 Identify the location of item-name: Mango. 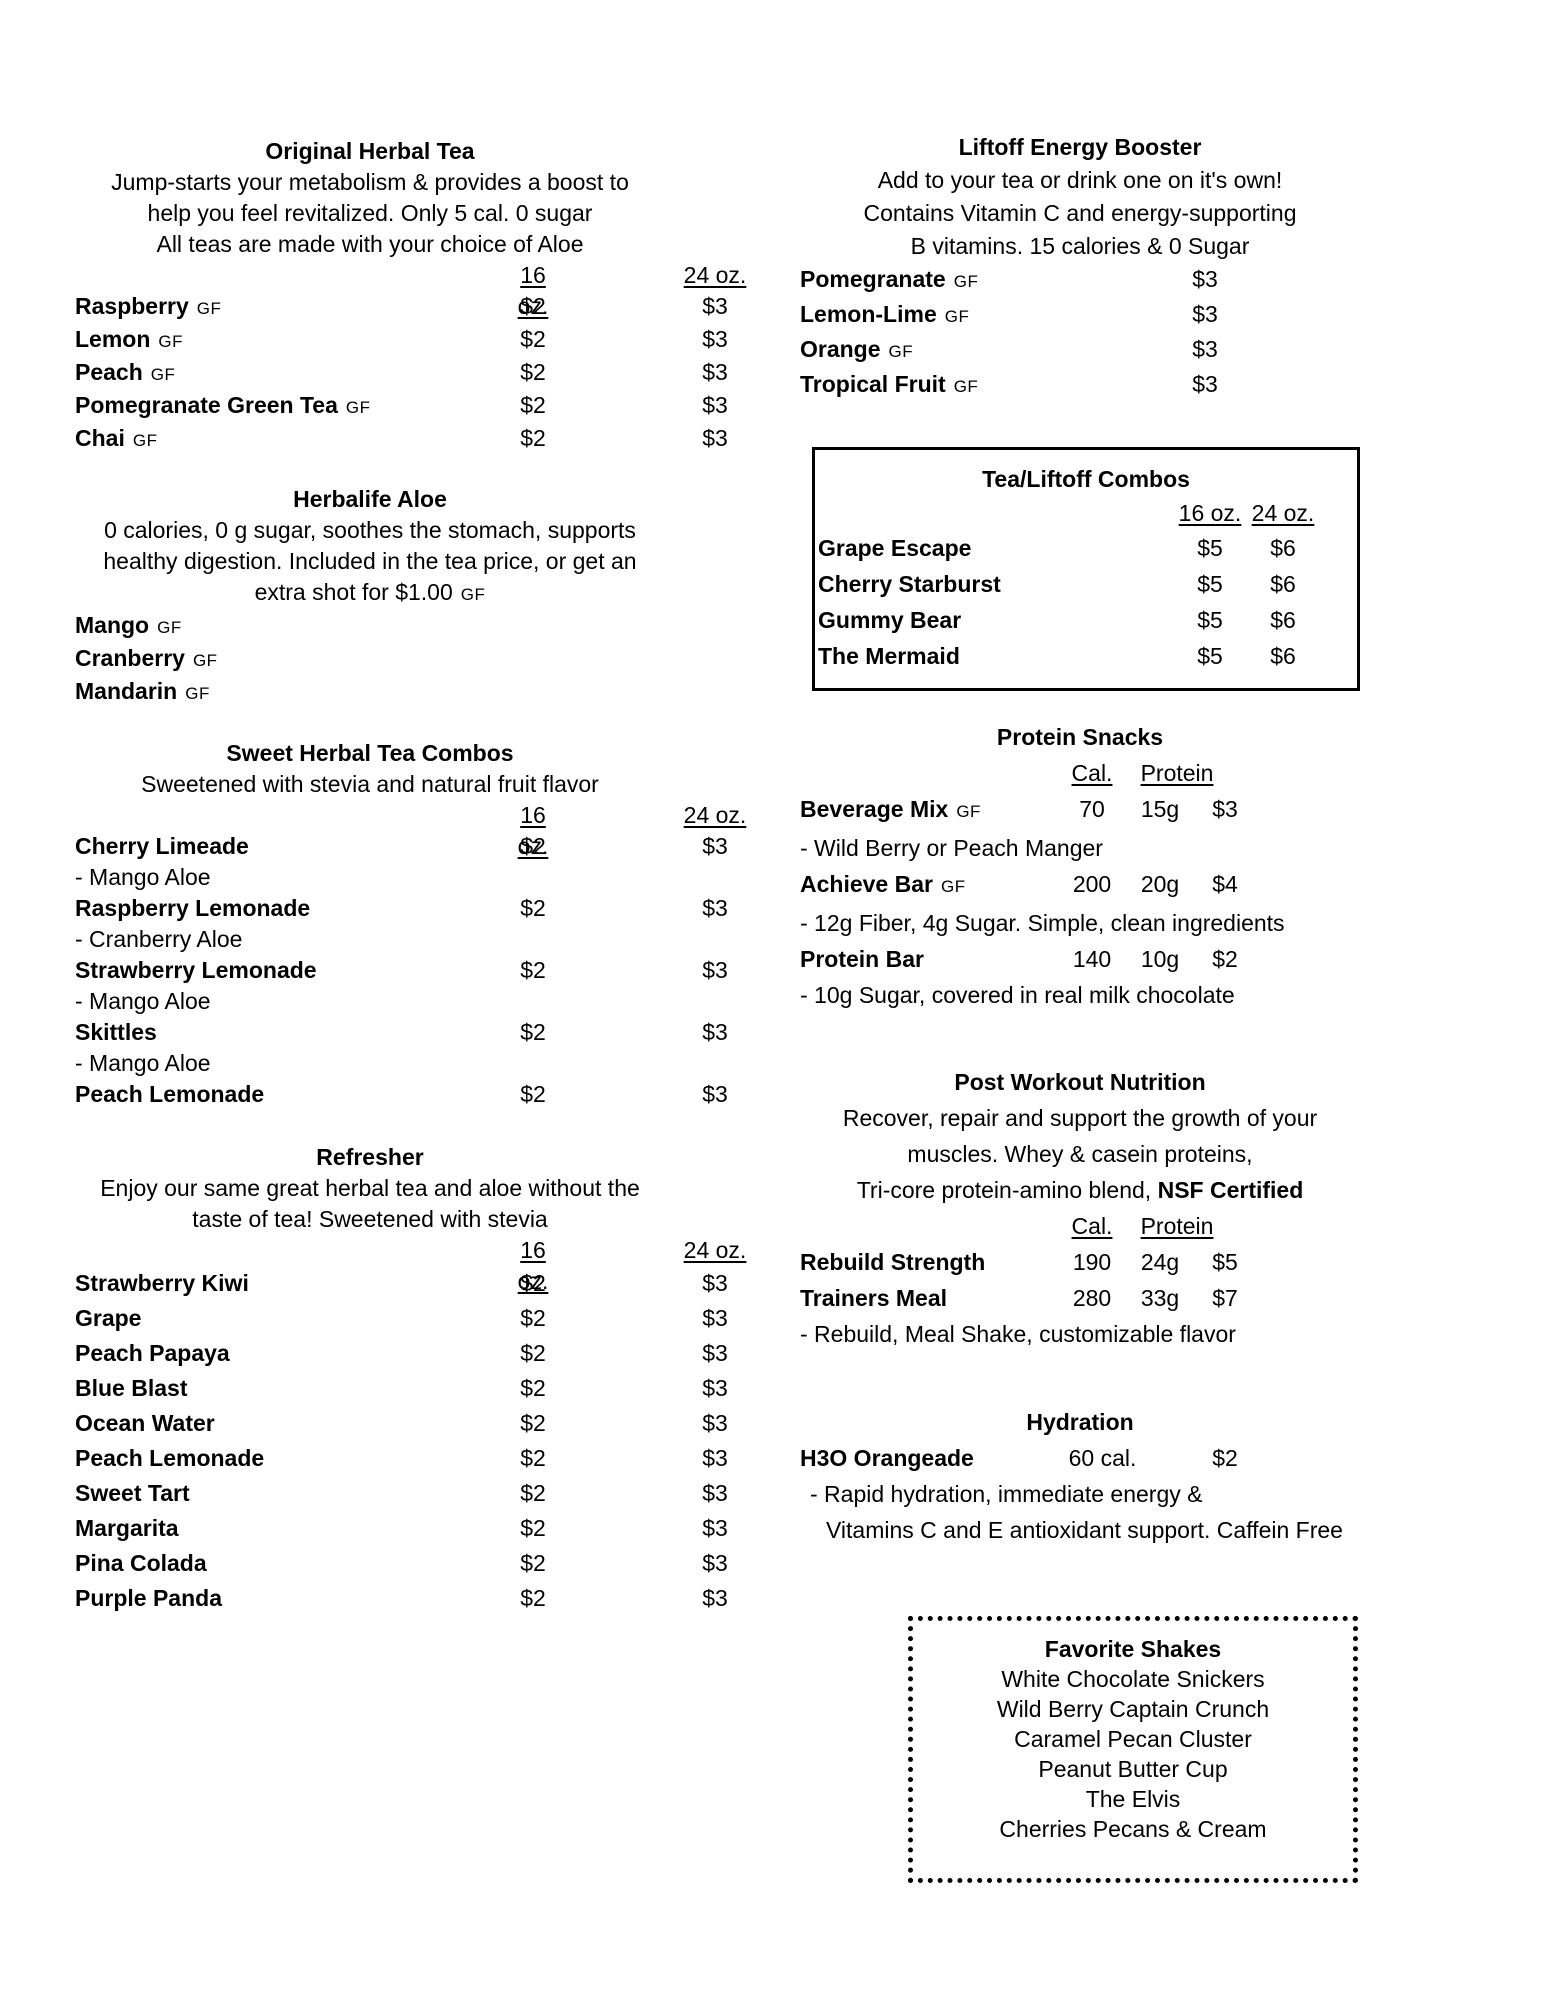
(112, 625).